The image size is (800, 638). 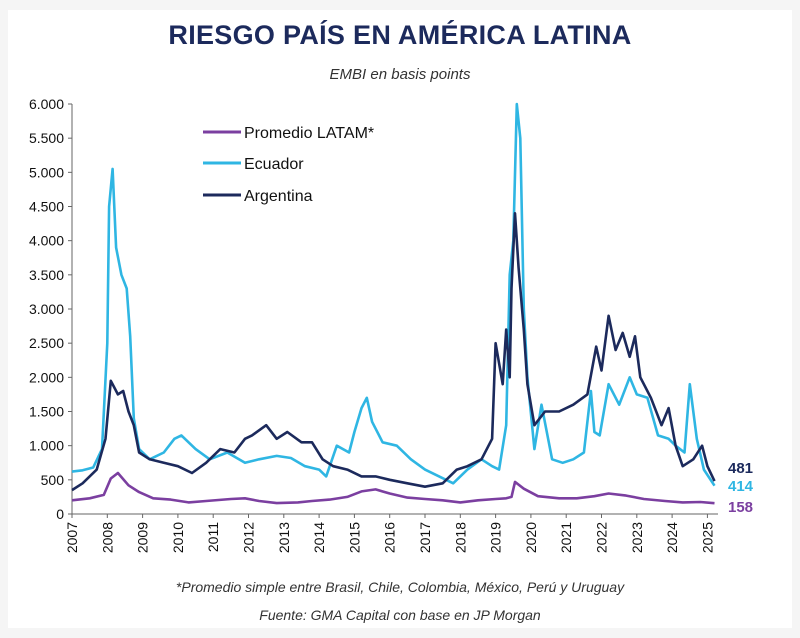 What do you see at coordinates (53, 480) in the screenshot?
I see `y-tick-label: 500` at bounding box center [53, 480].